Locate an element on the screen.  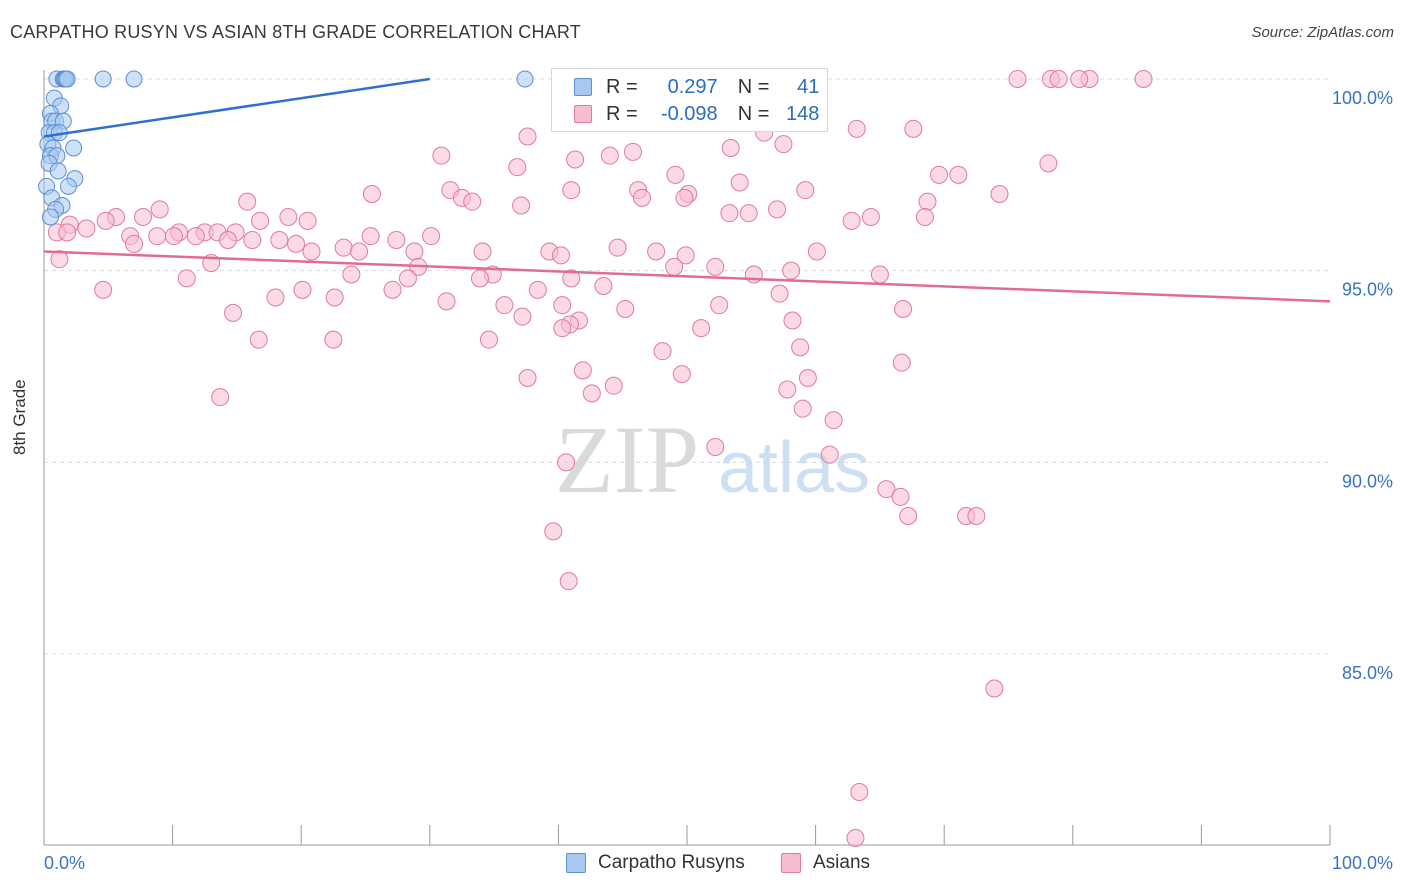
legend-label: Asians is located at coordinates (842, 862).